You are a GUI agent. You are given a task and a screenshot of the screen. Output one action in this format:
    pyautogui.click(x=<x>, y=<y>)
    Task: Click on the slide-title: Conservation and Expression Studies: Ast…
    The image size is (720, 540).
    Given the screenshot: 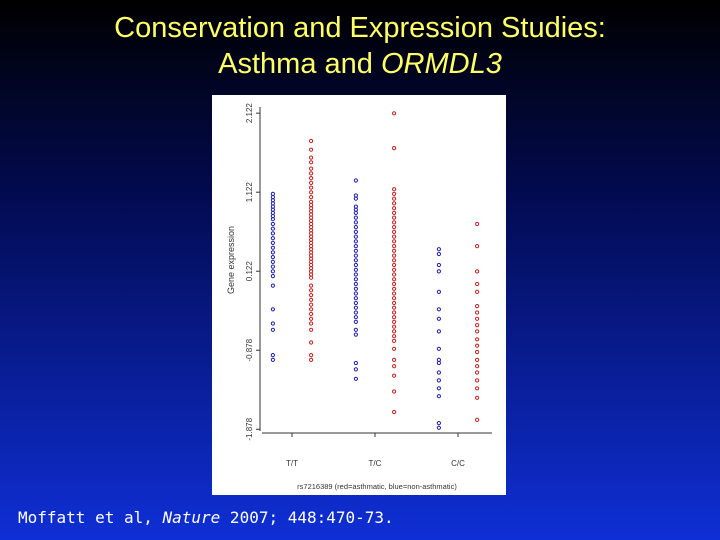 What is the action you would take?
    pyautogui.click(x=360, y=46)
    